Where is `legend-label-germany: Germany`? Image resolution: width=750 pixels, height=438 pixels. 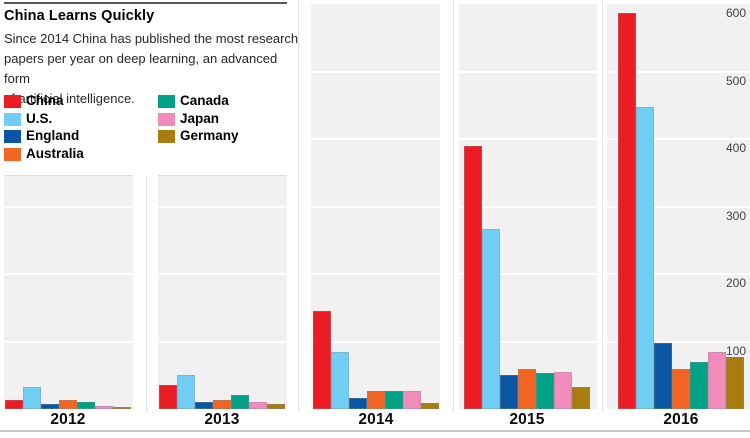 legend-label-germany: Germany is located at coordinates (209, 136).